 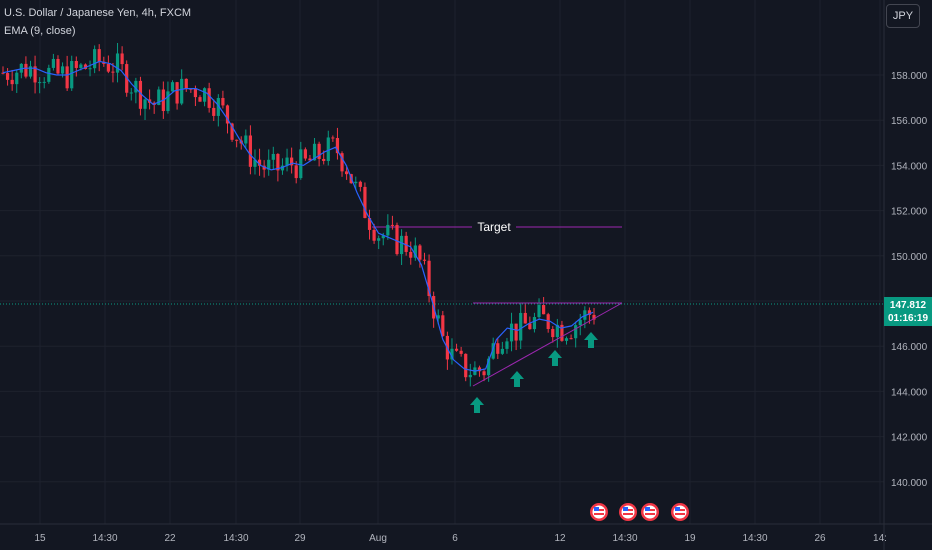 What do you see at coordinates (908, 318) in the screenshot?
I see `bar-countdown: 01:16:19` at bounding box center [908, 318].